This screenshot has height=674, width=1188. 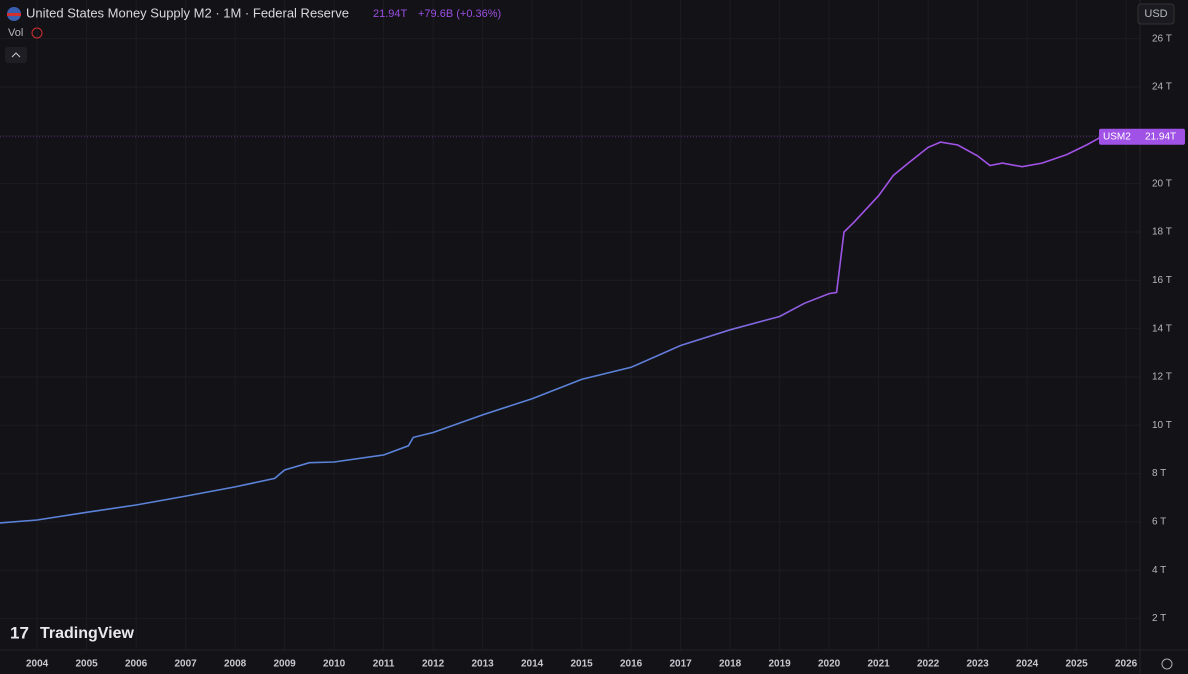 What do you see at coordinates (1162, 38) in the screenshot?
I see `y-tick-label: 26 T` at bounding box center [1162, 38].